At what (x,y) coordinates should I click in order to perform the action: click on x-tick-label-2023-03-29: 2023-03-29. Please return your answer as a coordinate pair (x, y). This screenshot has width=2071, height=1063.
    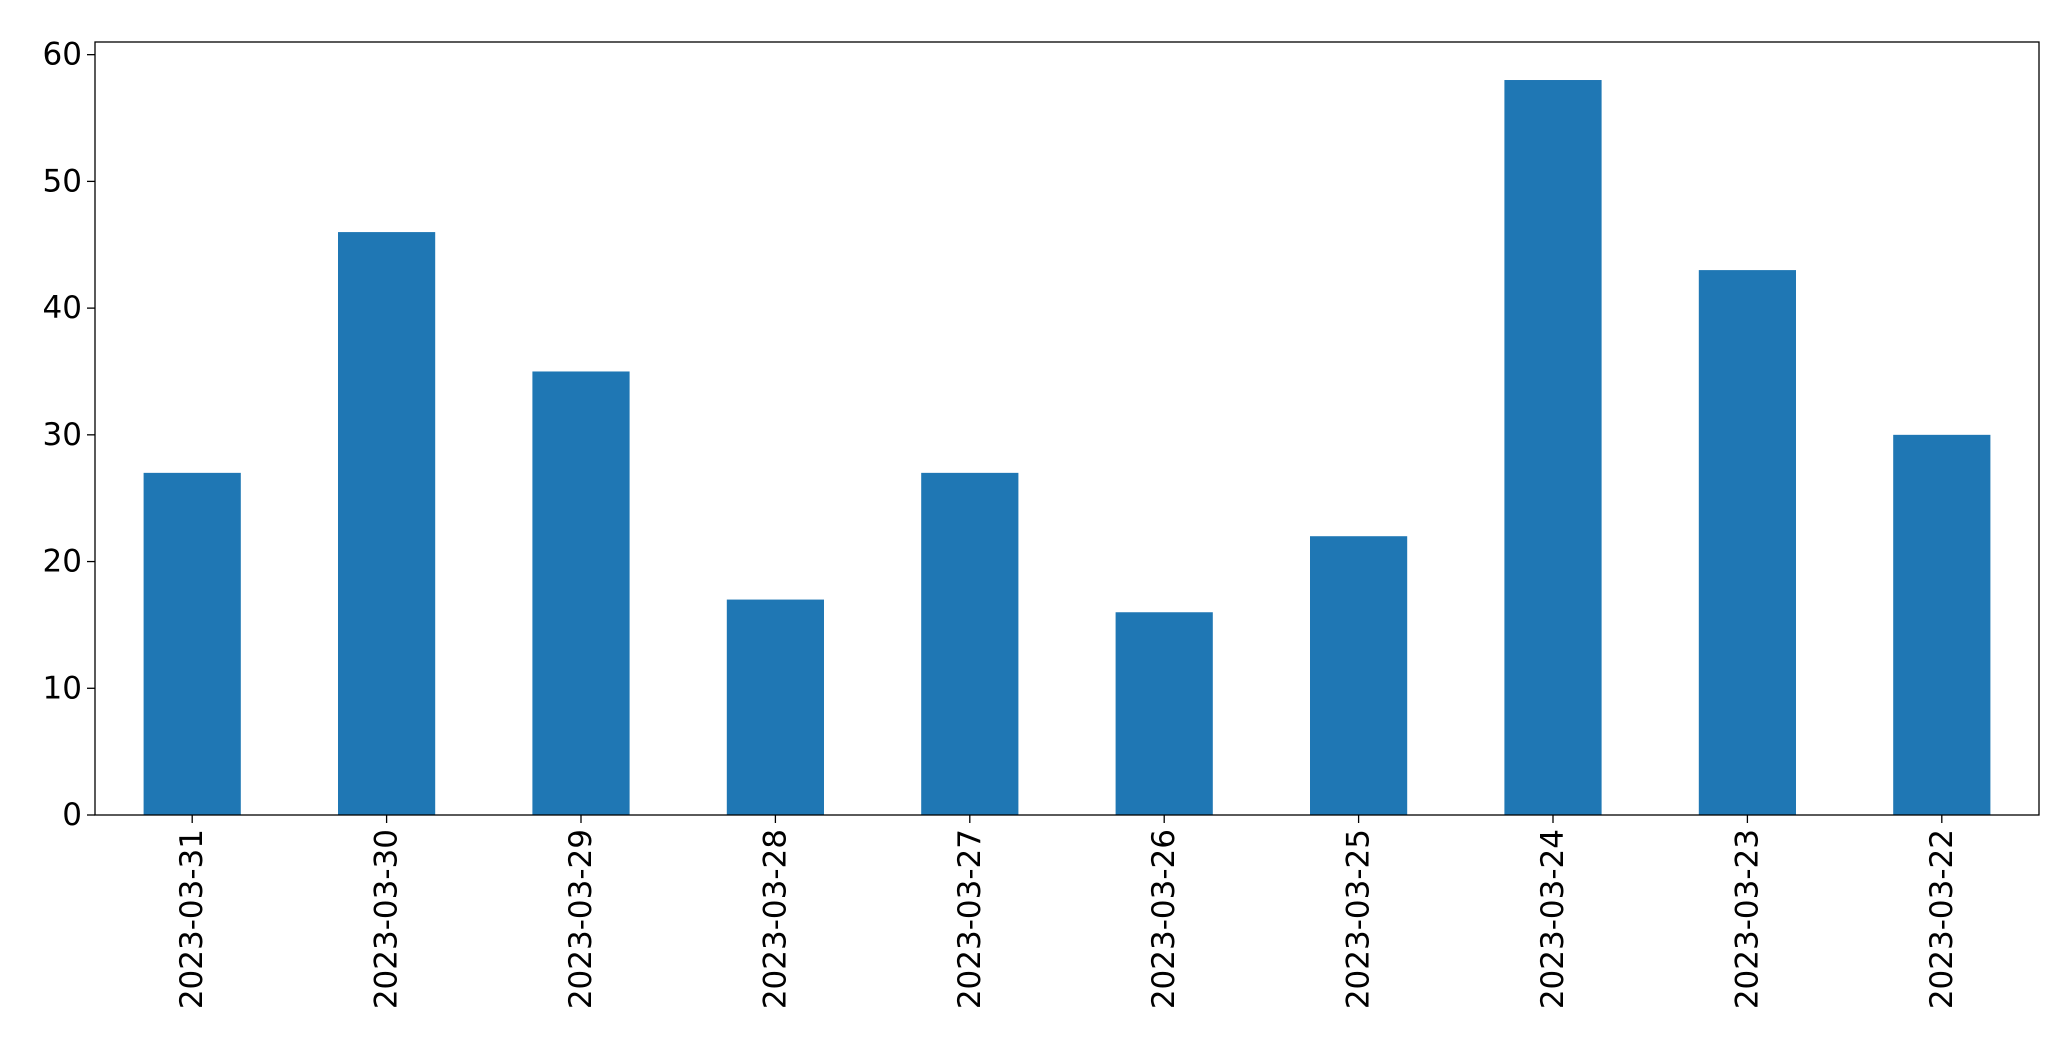
    Looking at the image, I should click on (581, 919).